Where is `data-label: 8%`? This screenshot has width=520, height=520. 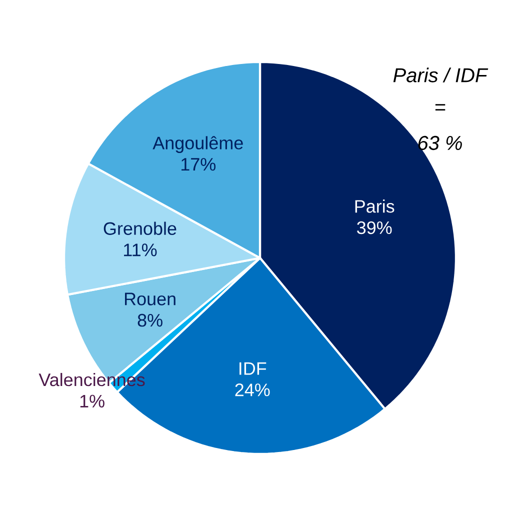 data-label: 8% is located at coordinates (150, 320).